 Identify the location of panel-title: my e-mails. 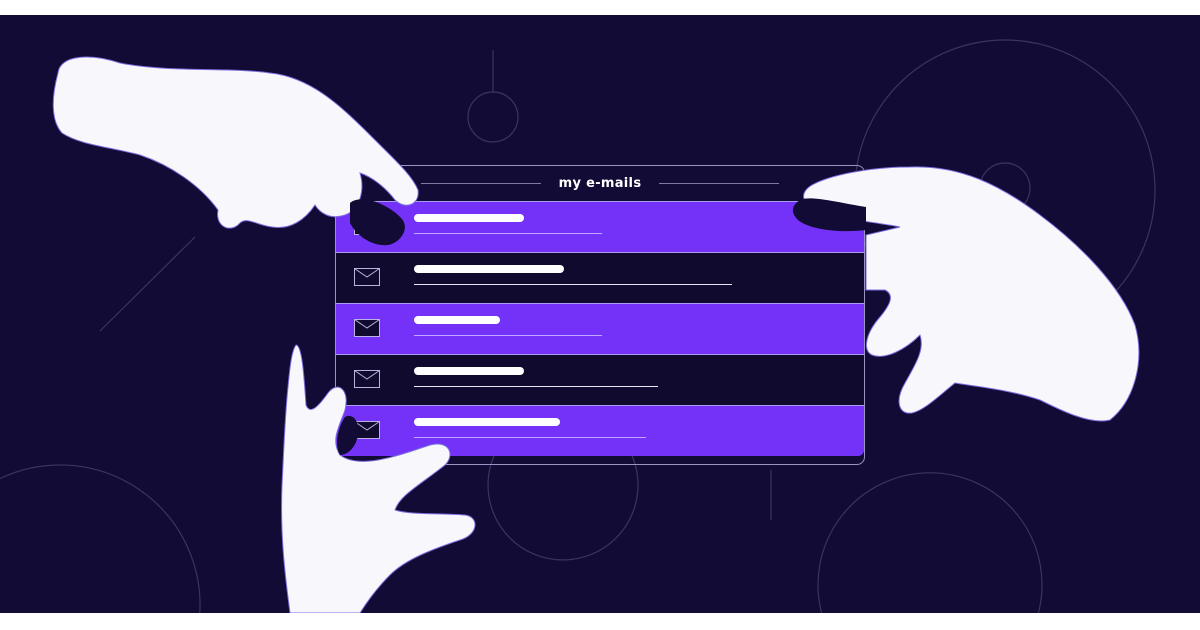
(600, 183).